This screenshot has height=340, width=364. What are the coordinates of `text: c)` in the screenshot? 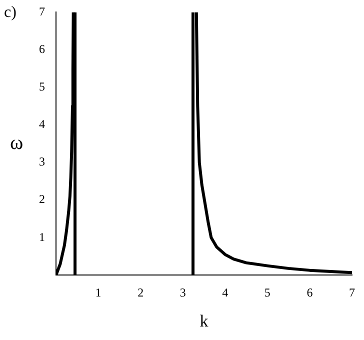 It's located at (10, 13).